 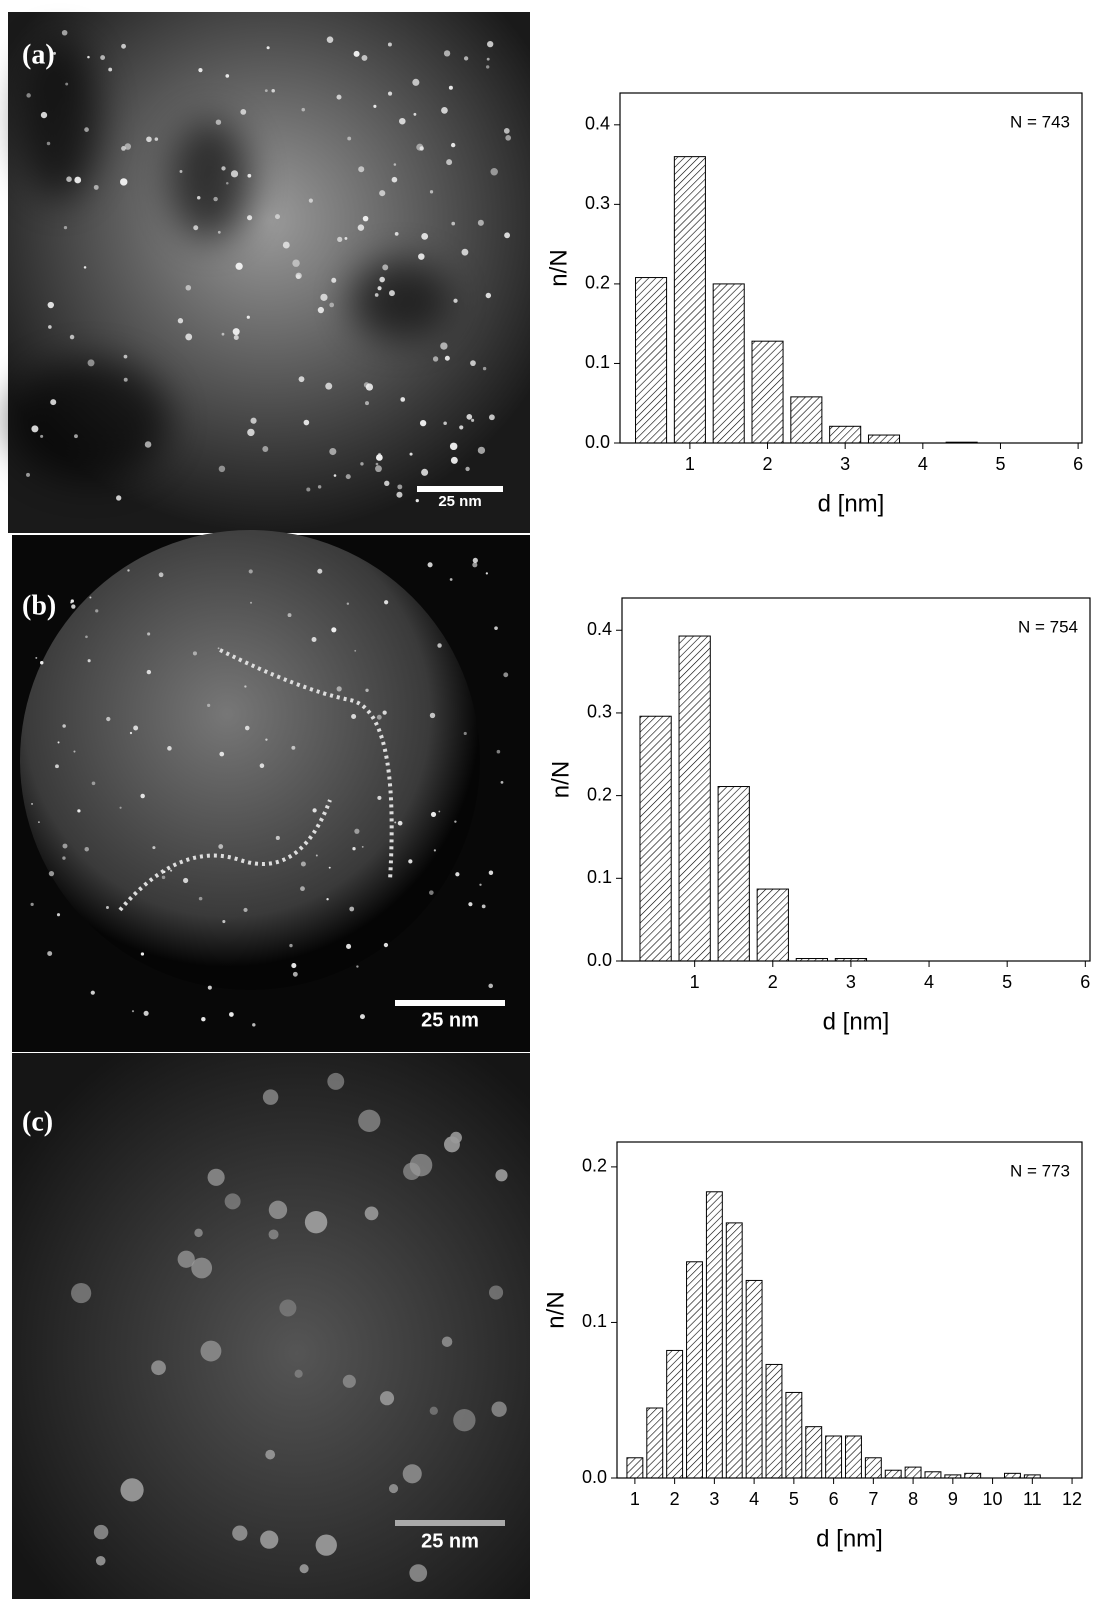 I want to click on y-tick-label: 0.1, so click(x=597, y=362).